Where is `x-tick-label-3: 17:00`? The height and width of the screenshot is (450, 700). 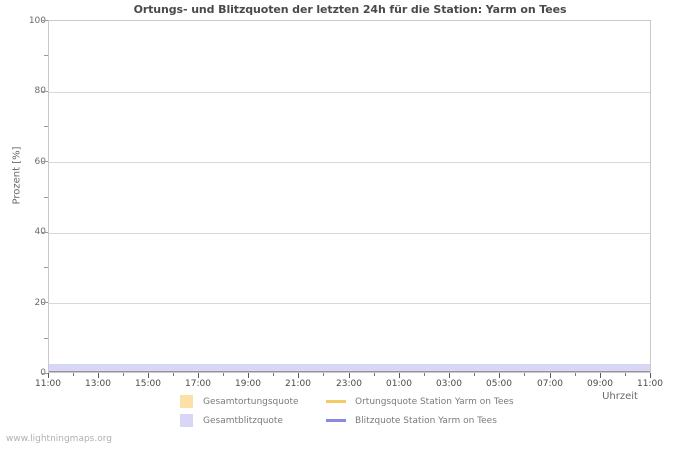
x-tick-label-3: 17:00 is located at coordinates (198, 384).